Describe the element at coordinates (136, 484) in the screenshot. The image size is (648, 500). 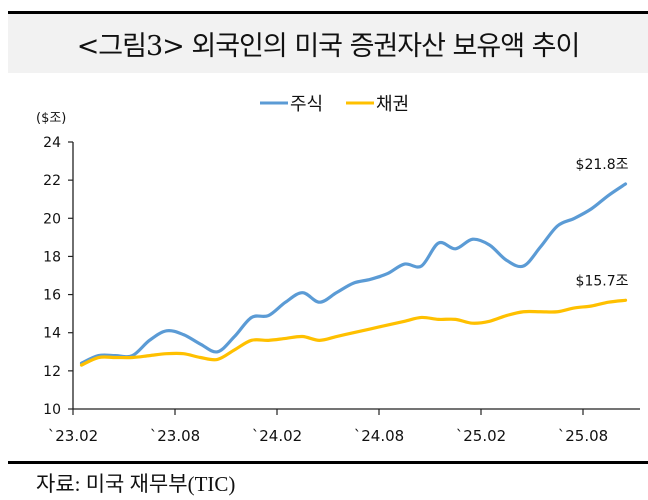
I see `source-note: 자료: 미국 재무부(TIC)` at that location.